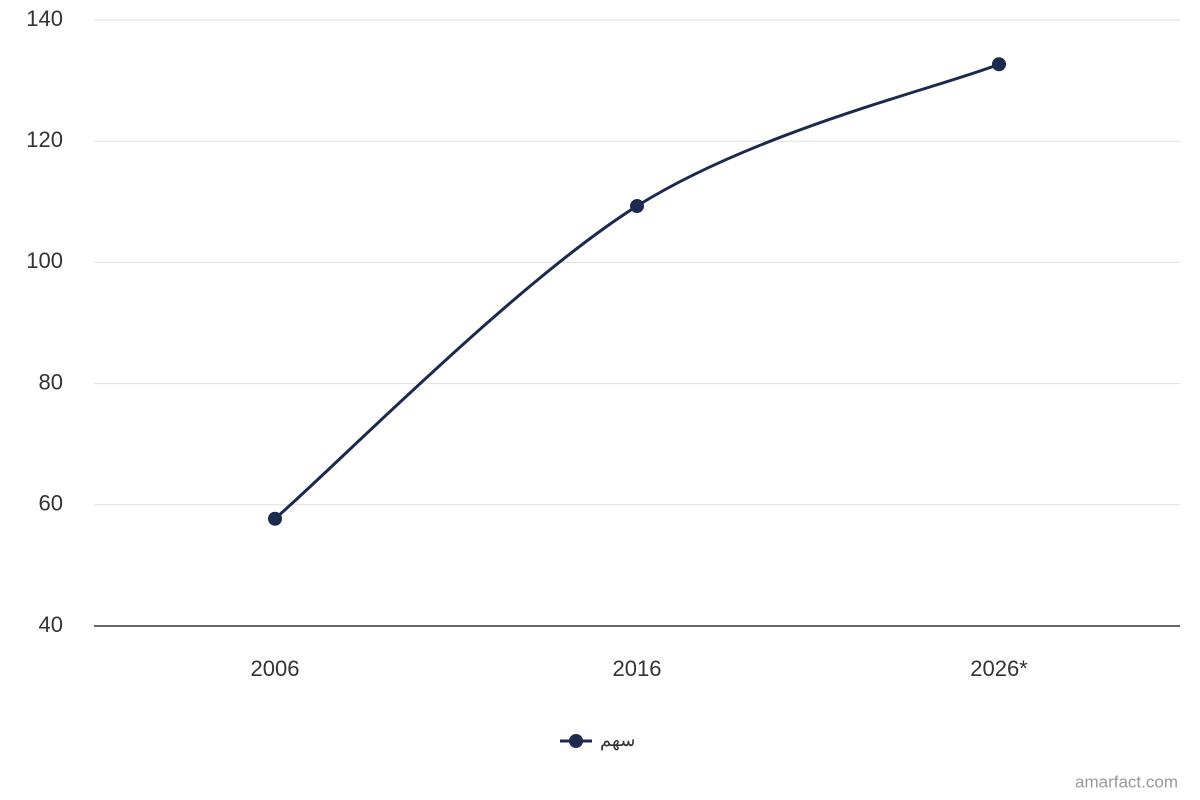  Describe the element at coordinates (275, 668) in the screenshot. I see `x-tick-label: 2006` at that location.